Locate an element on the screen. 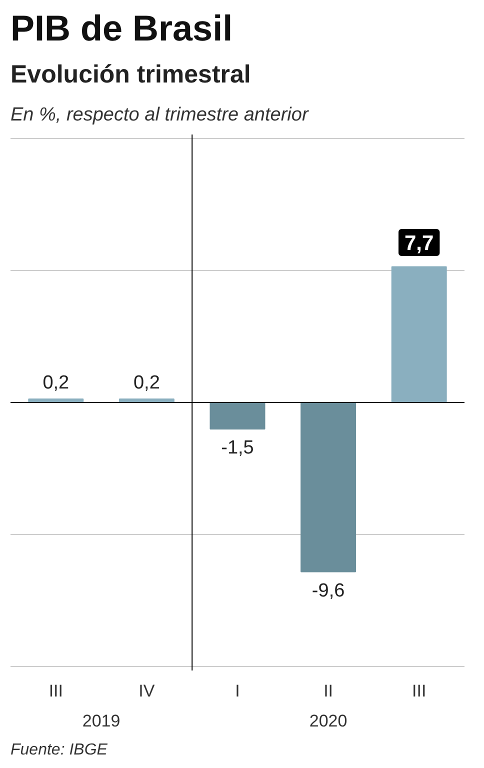 Image resolution: width=484 pixels, height=768 pixels. text: 2019 is located at coordinates (101, 721).